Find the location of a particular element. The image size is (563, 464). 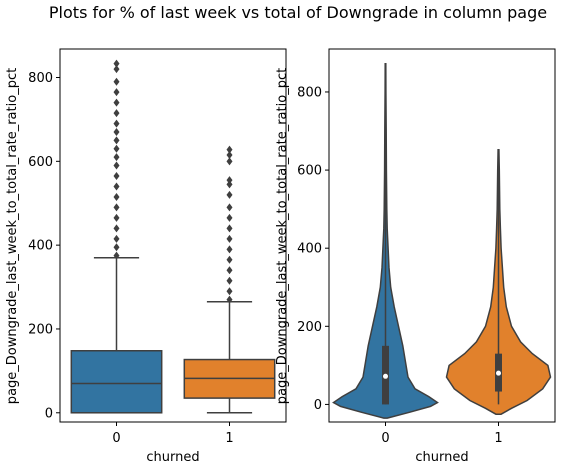

violin-y-ticks: 0 200 400 600 800 is located at coordinates (313, 249).